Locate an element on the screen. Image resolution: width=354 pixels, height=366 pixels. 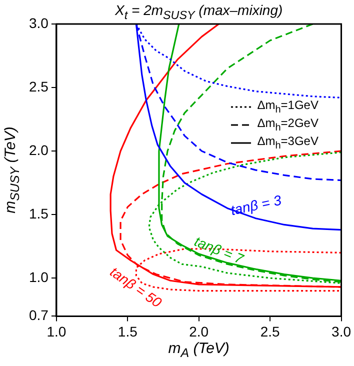
y-tick-label: 1.0 is located at coordinates (38, 276).